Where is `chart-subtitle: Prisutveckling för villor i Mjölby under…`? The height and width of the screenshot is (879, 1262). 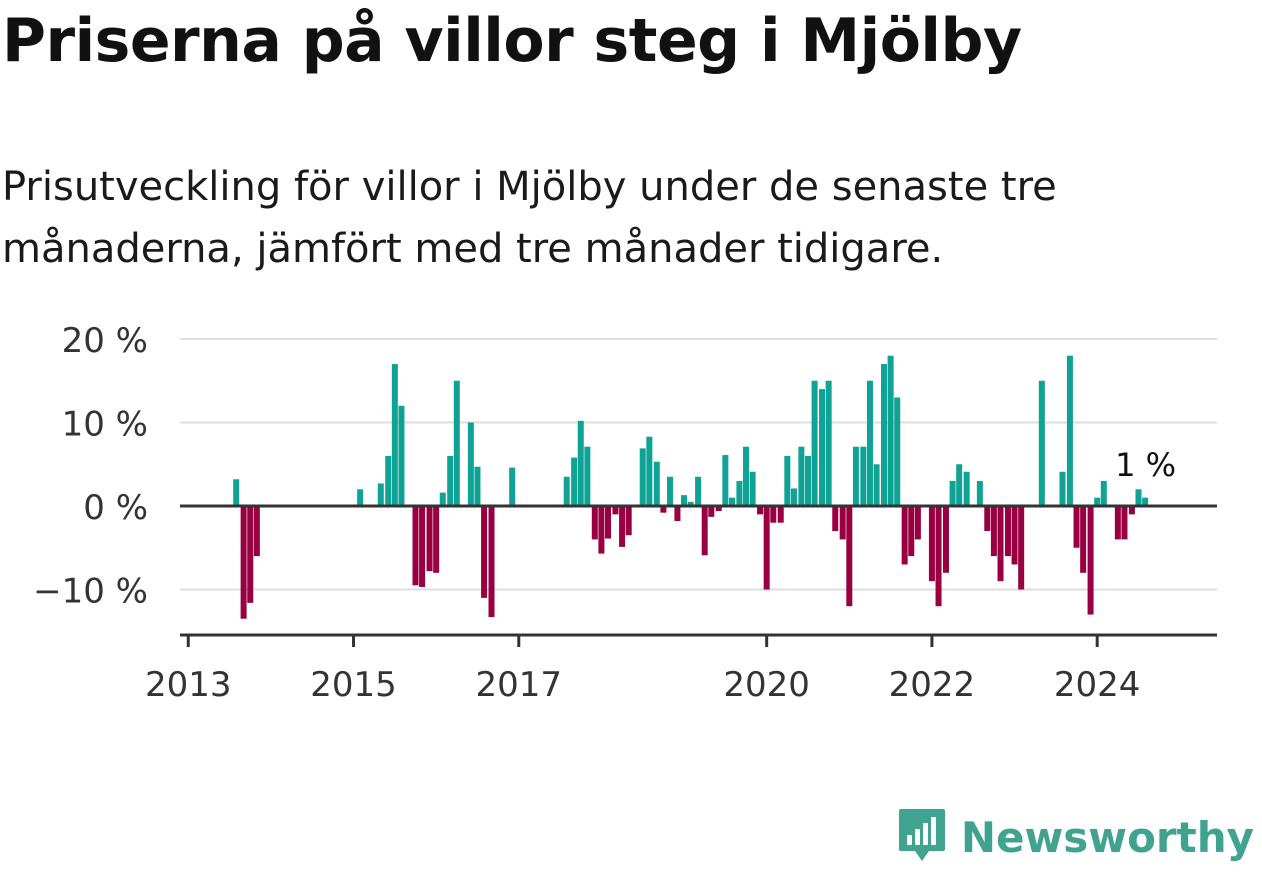 chart-subtitle: Prisutveckling för villor i Mjölby under… is located at coordinates (529, 218).